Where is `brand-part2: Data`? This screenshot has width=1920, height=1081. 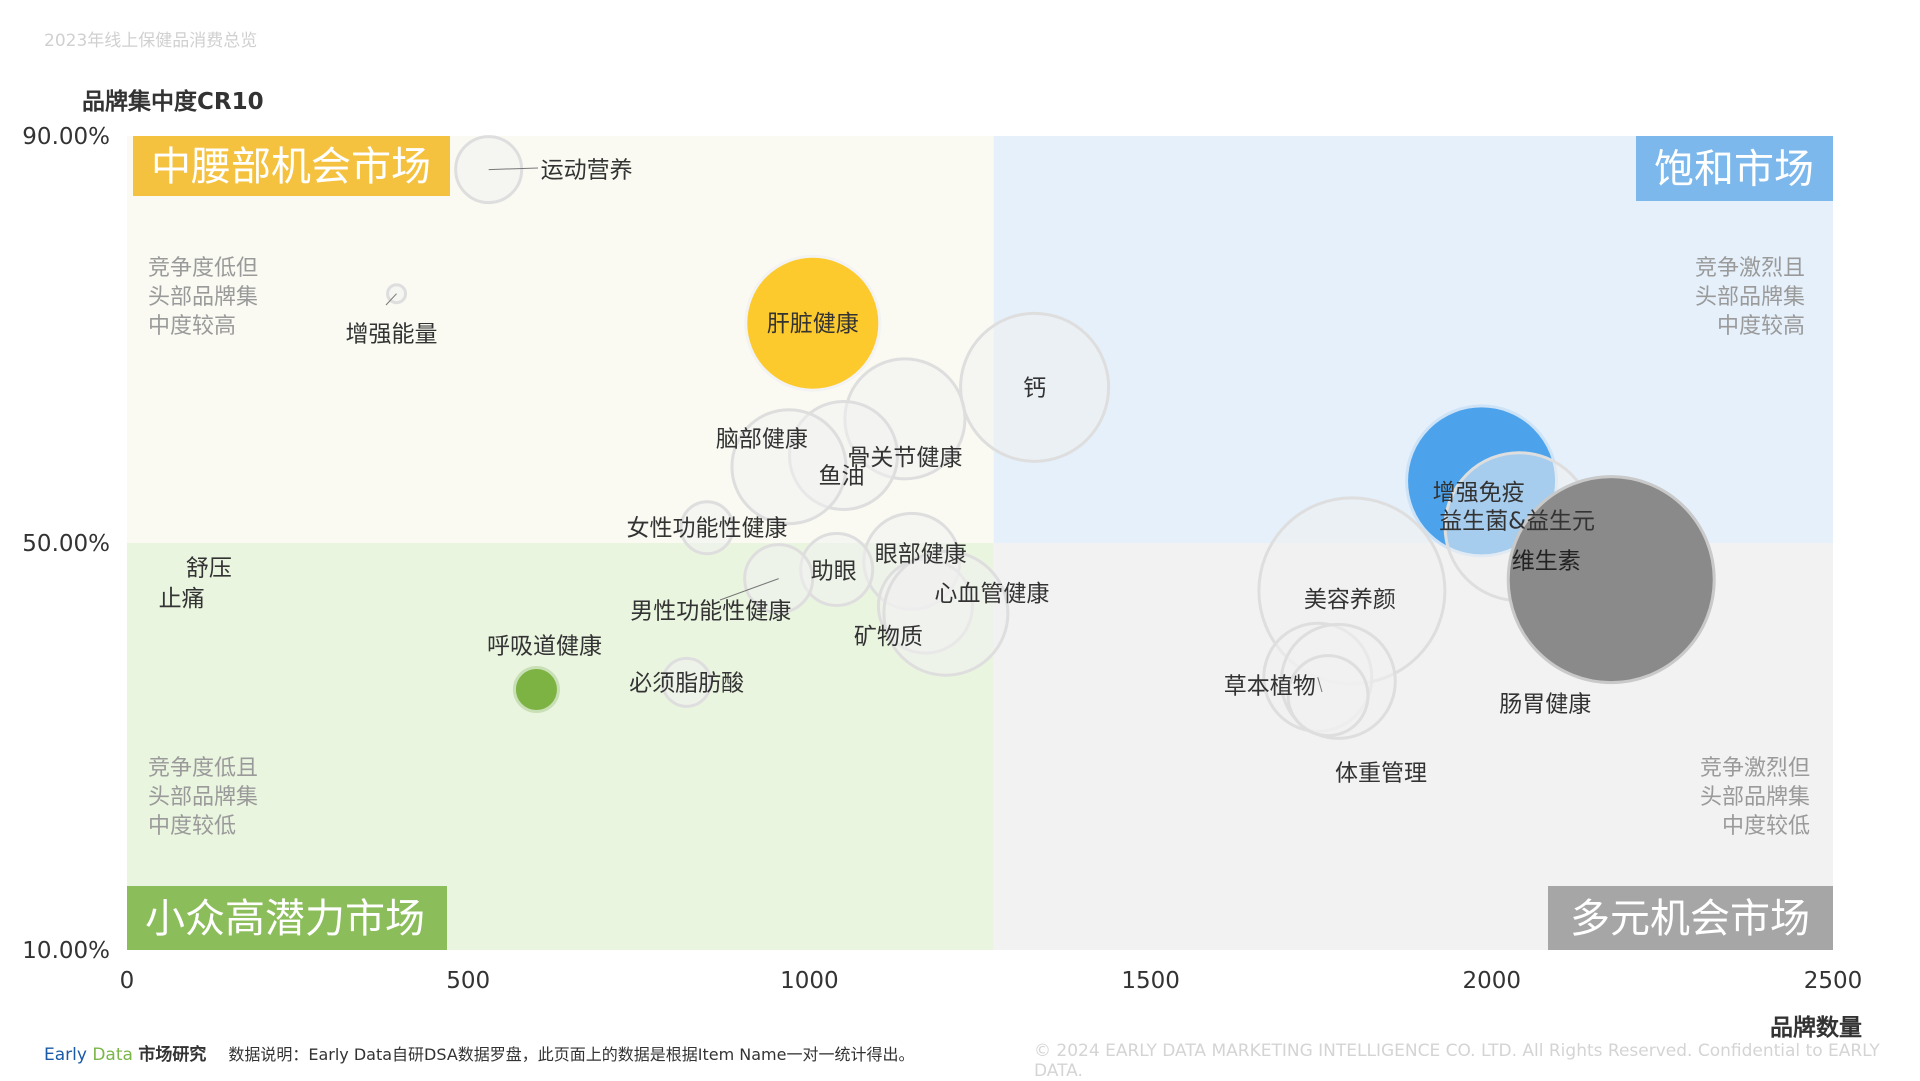
brand-part2: Data is located at coordinates (112, 1055).